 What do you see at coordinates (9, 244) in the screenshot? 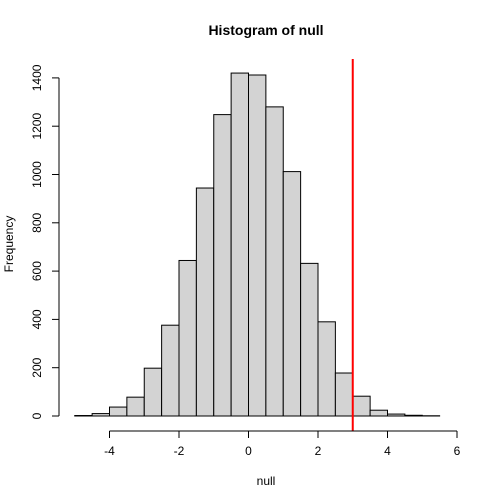
I see `y-axis-label: Frequency` at bounding box center [9, 244].